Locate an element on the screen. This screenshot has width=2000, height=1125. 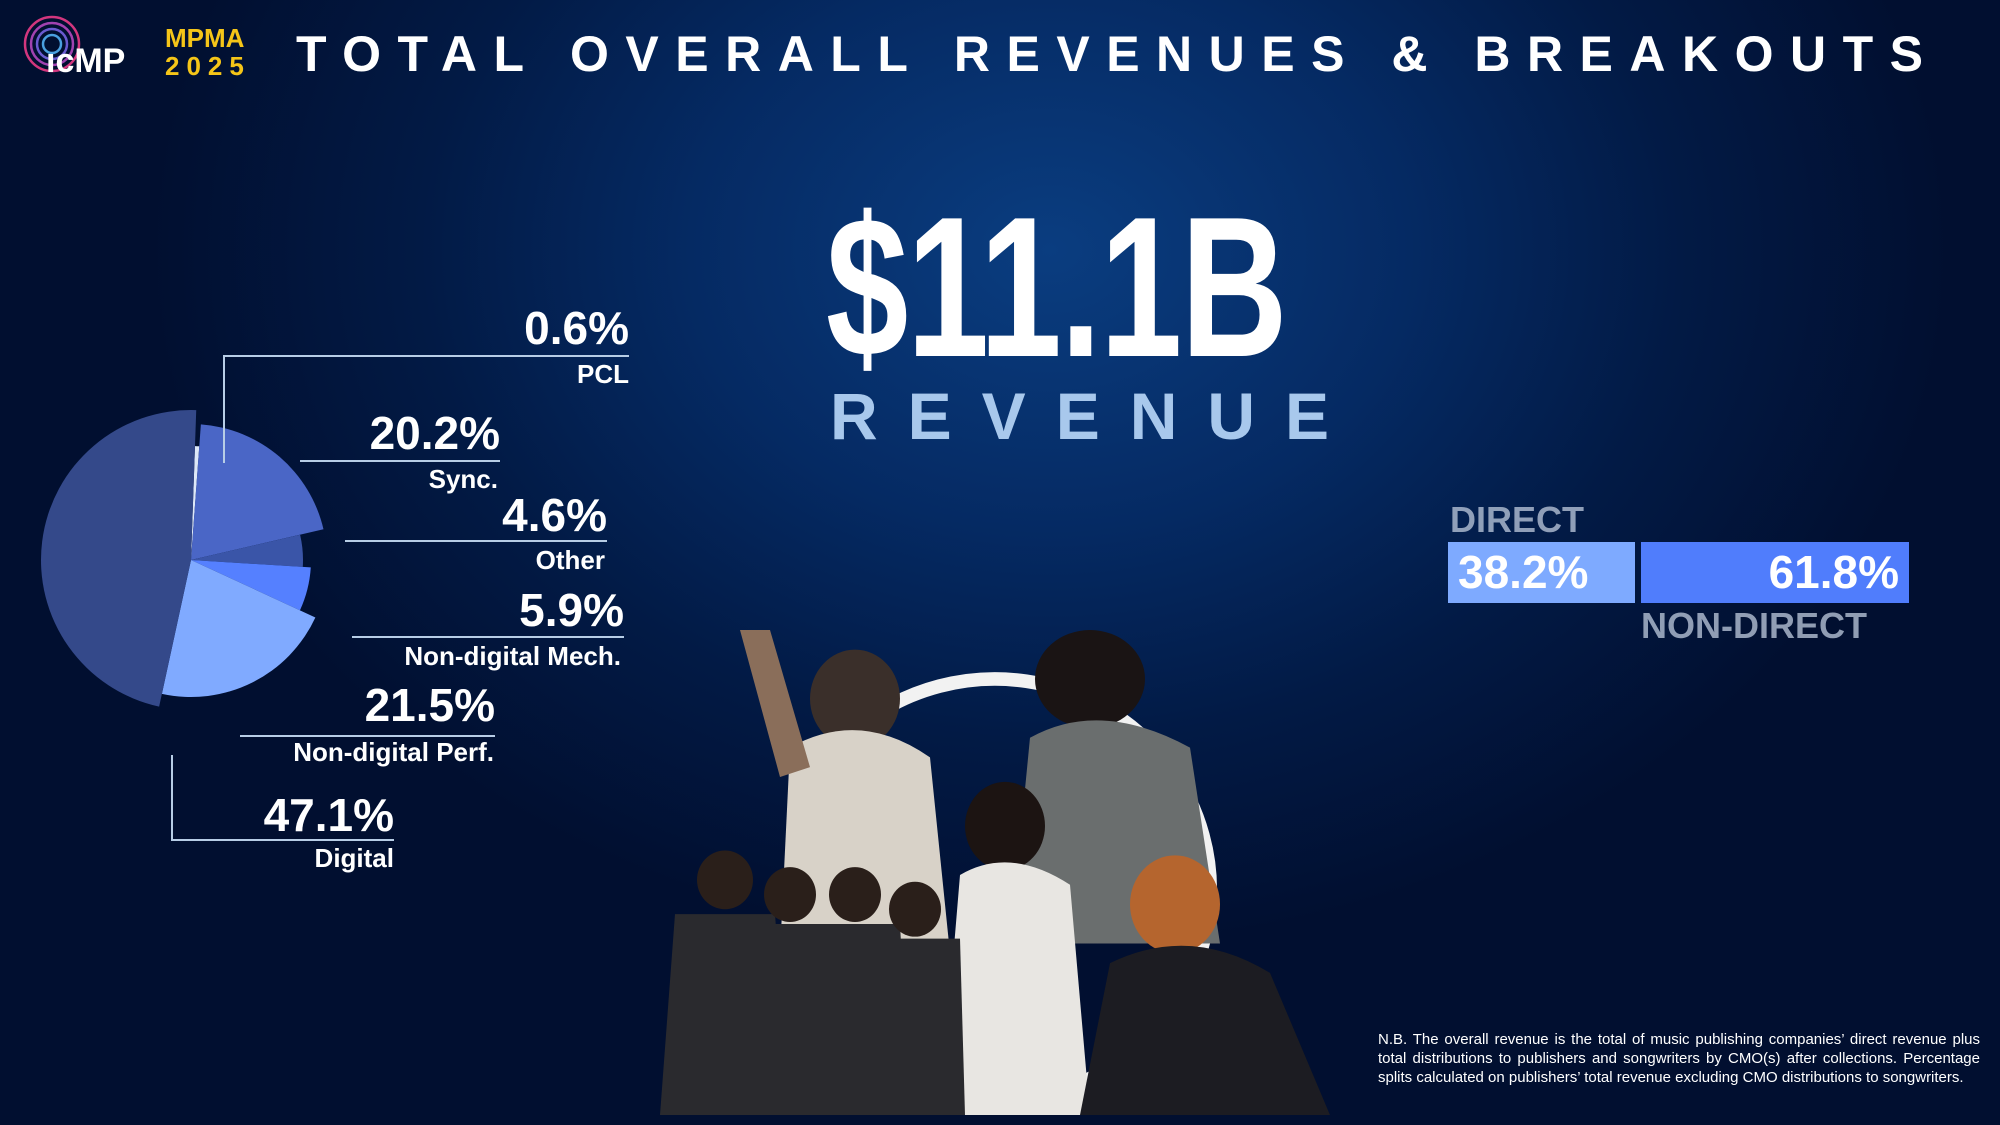
direct-label: DIRECT is located at coordinates (1517, 519).